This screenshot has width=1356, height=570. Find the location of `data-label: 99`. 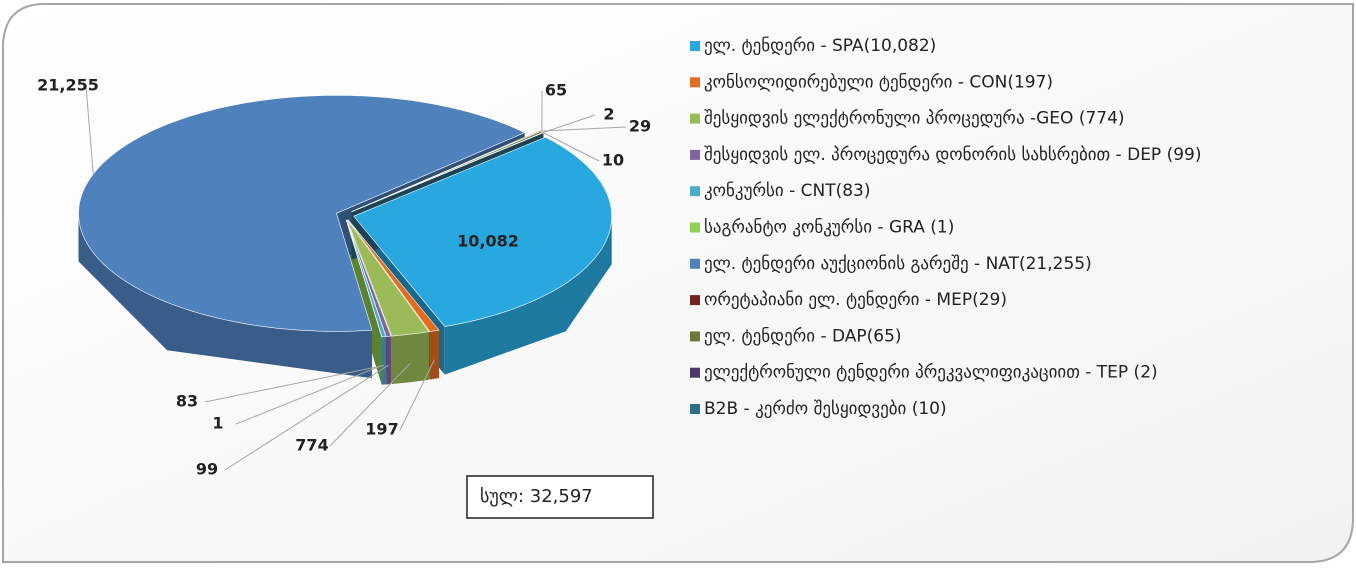

data-label: 99 is located at coordinates (207, 469).